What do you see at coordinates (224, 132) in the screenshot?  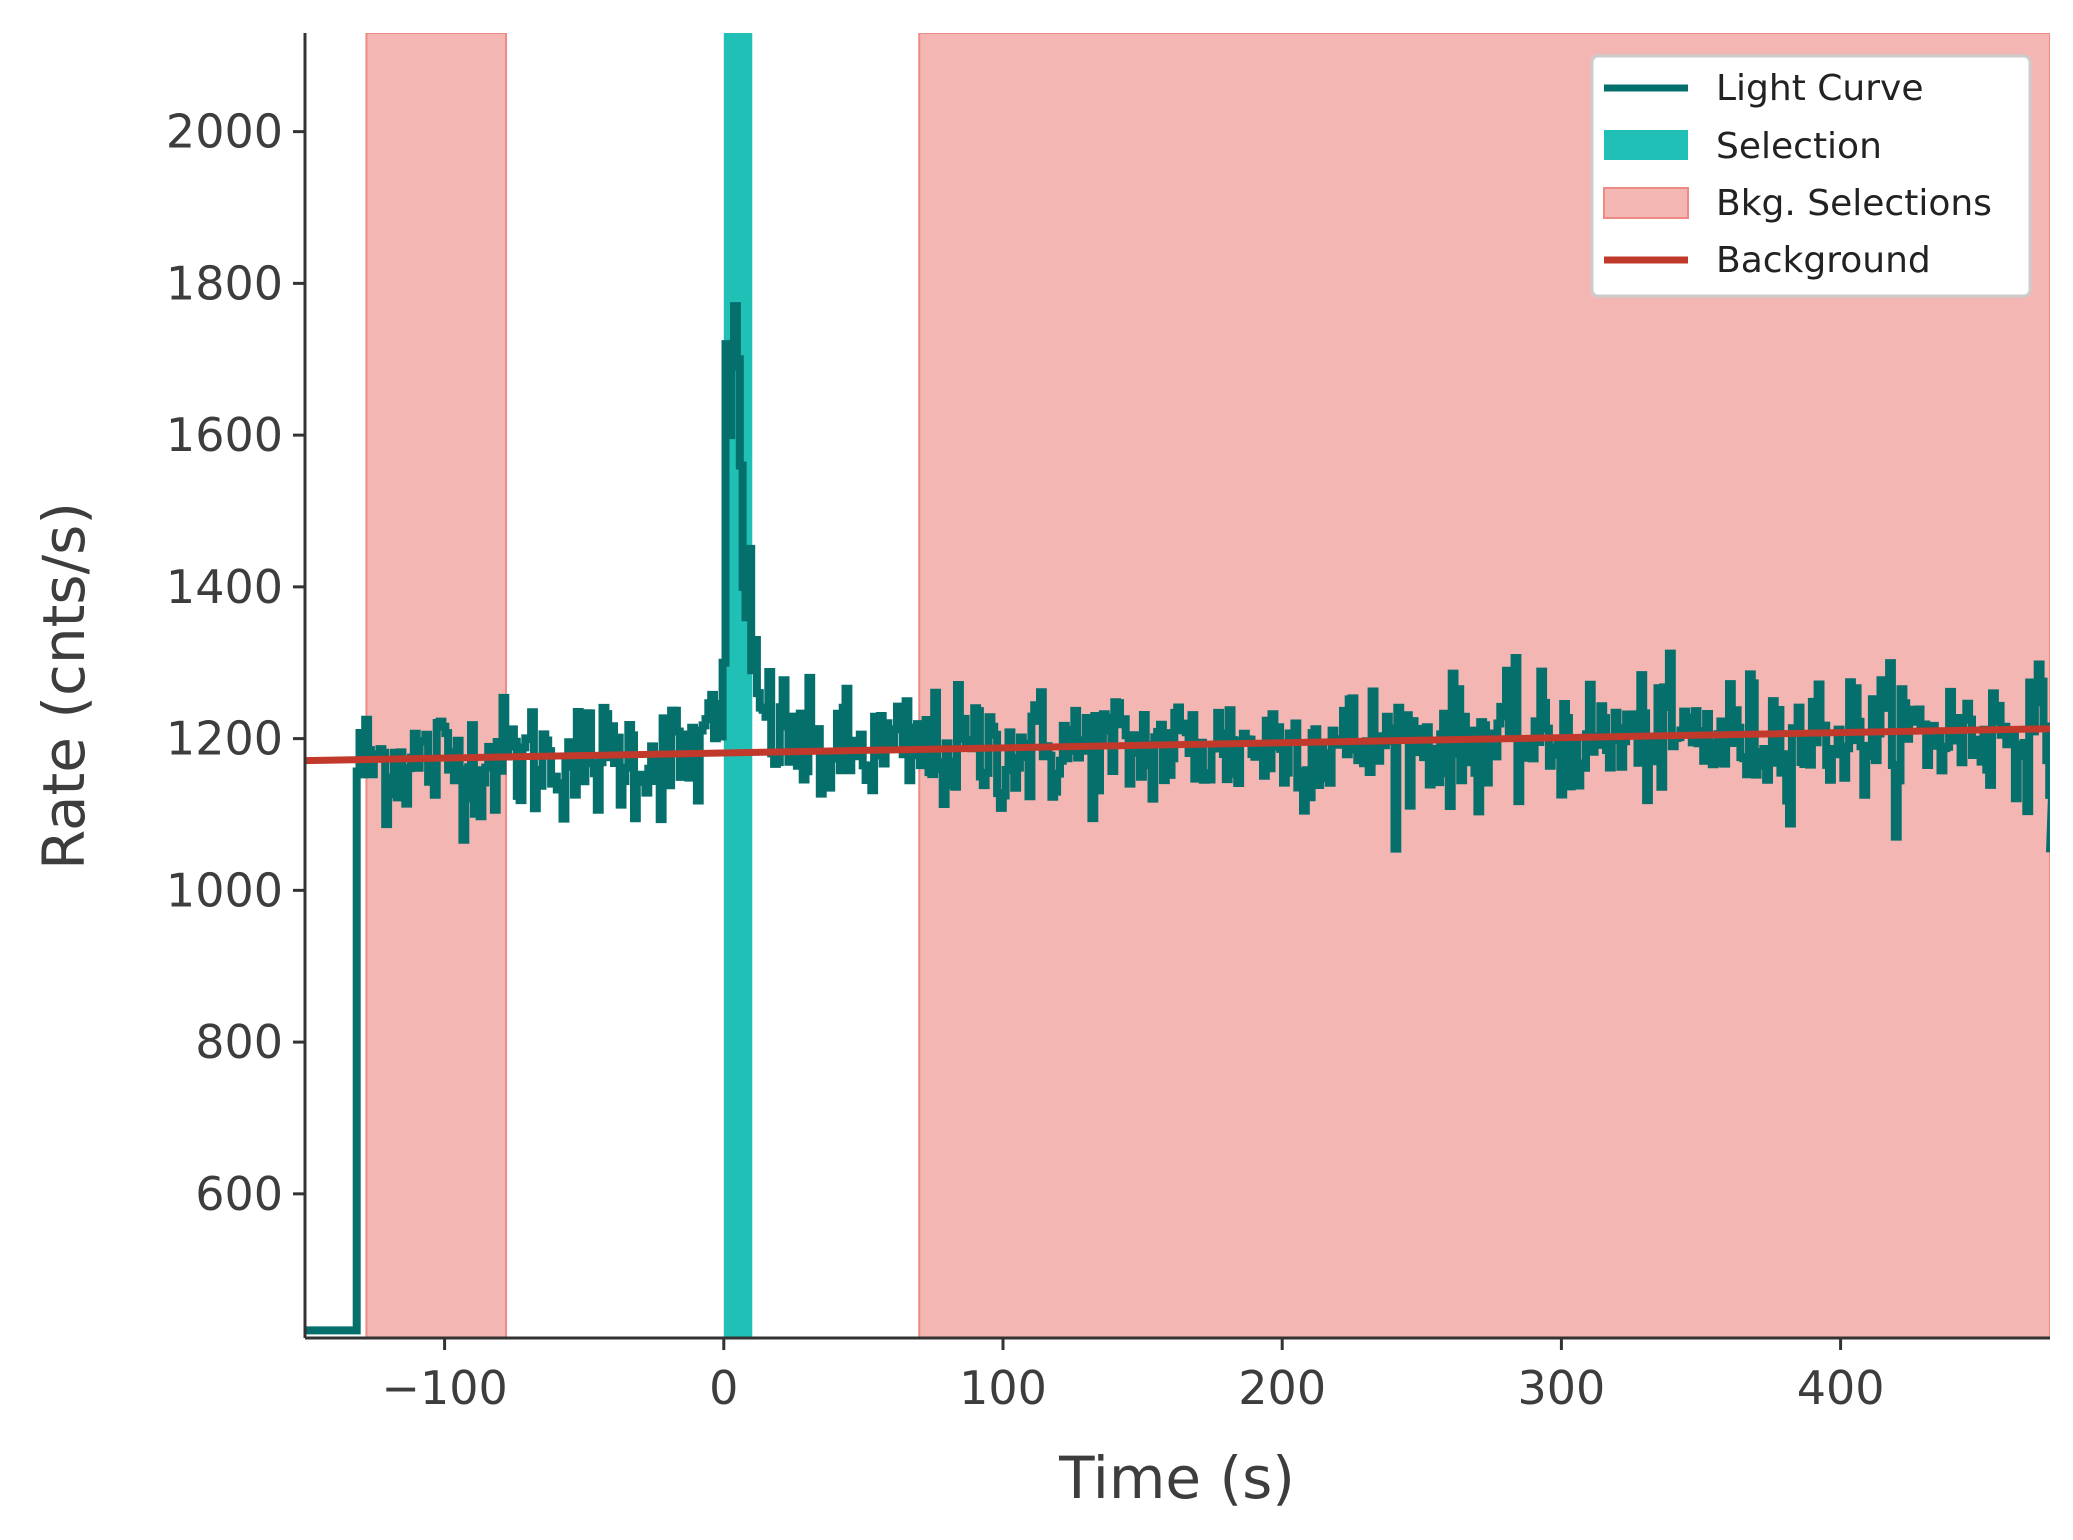 I see `y-tick-label: 2000` at bounding box center [224, 132].